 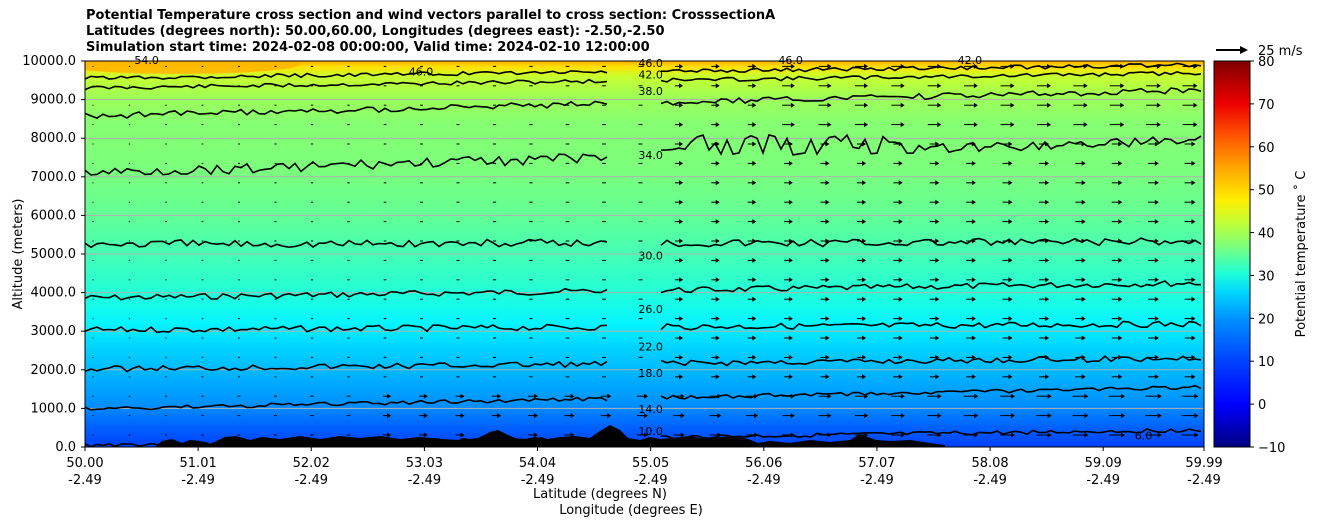 I want to click on contour-line, so click(x=643, y=103).